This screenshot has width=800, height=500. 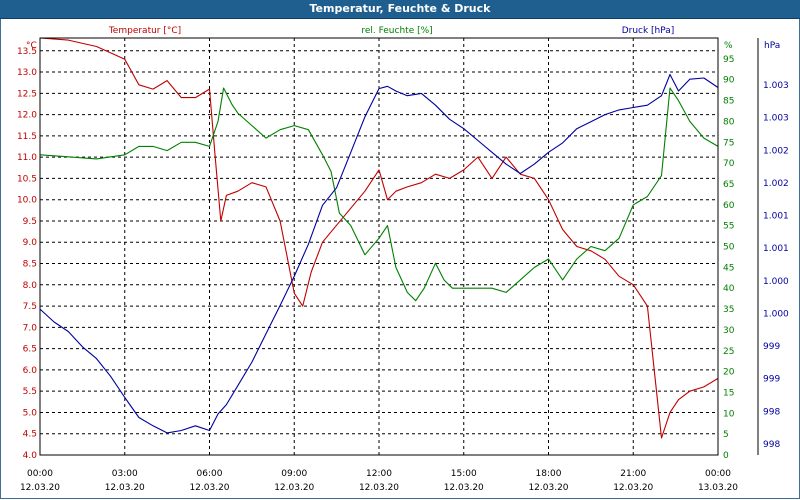 I want to click on series-name-label: rel. Feuchte [%], so click(x=396, y=31).